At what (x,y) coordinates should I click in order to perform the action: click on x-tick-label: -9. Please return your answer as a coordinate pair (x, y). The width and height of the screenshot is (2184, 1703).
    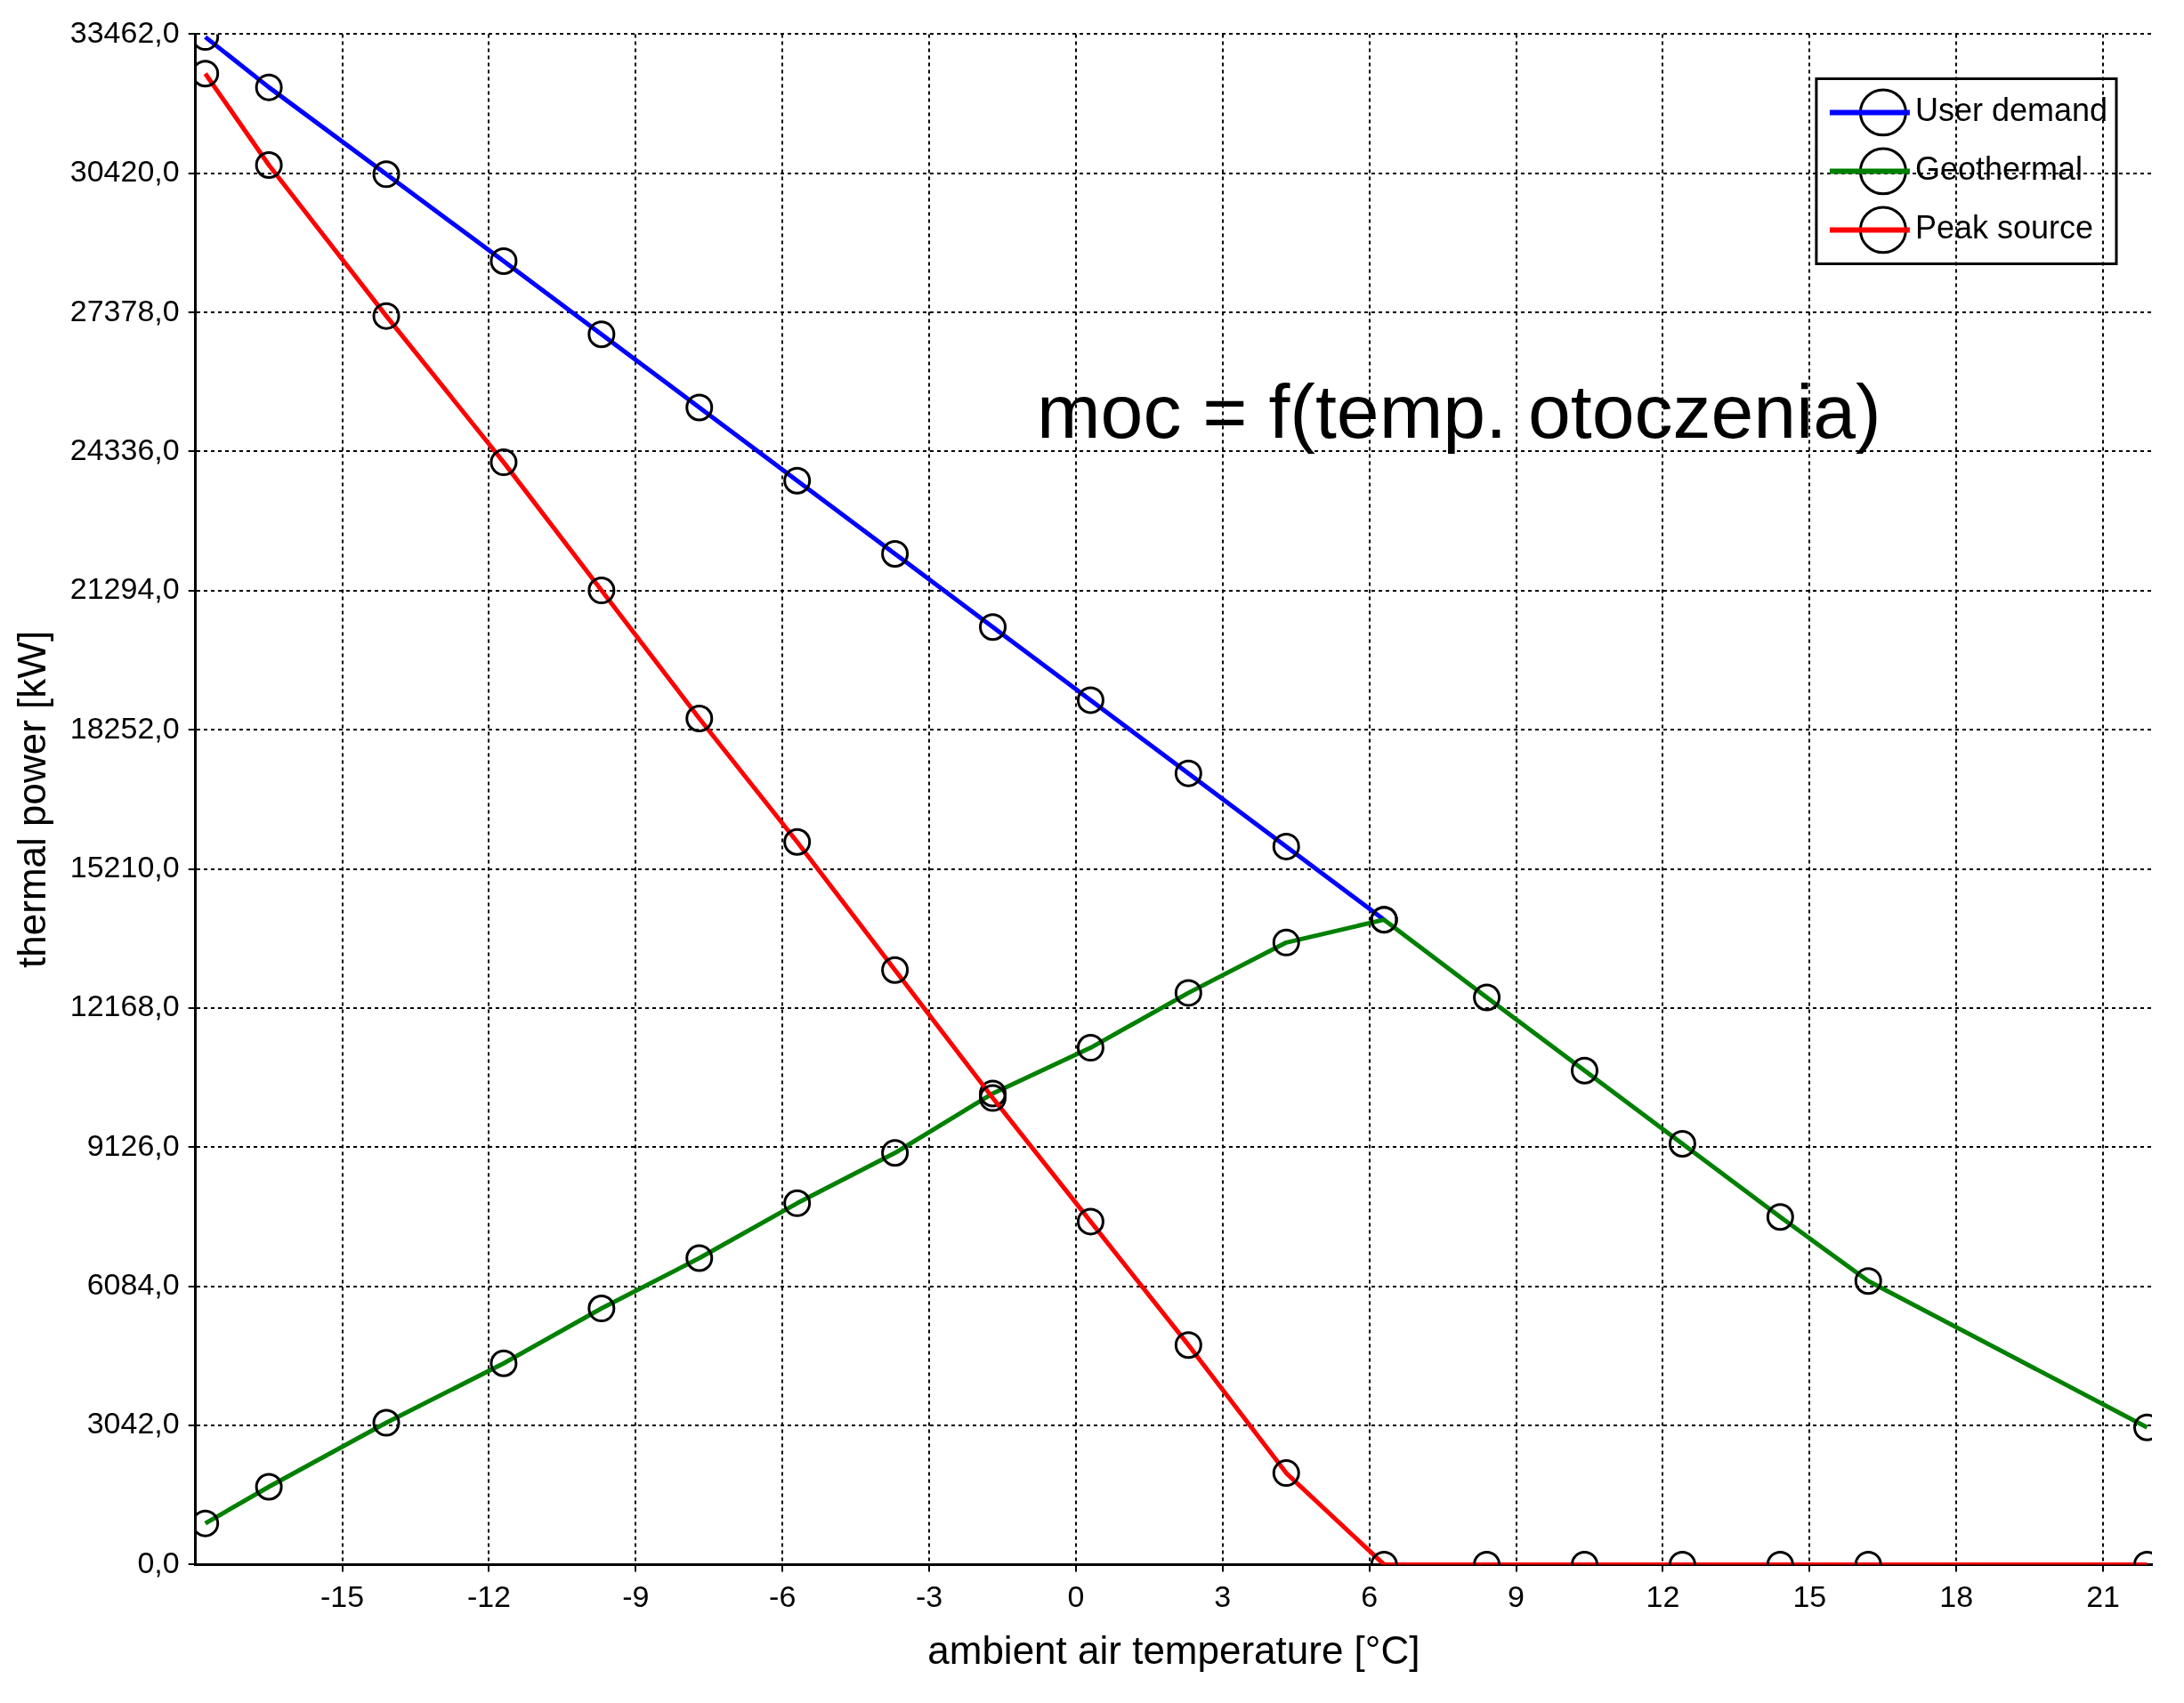
    Looking at the image, I should click on (636, 1596).